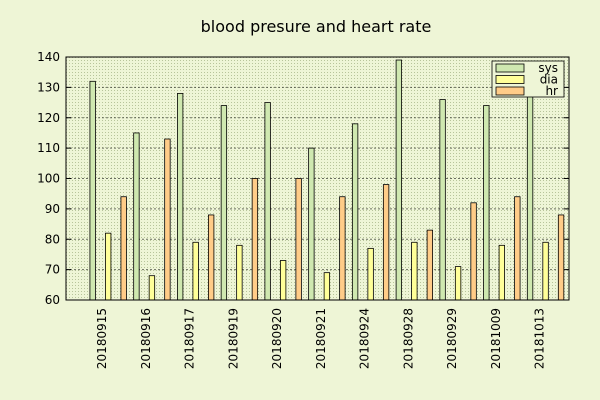 This screenshot has width=600, height=400. Describe the element at coordinates (48, 57) in the screenshot. I see `y-tick-label: 140` at that location.